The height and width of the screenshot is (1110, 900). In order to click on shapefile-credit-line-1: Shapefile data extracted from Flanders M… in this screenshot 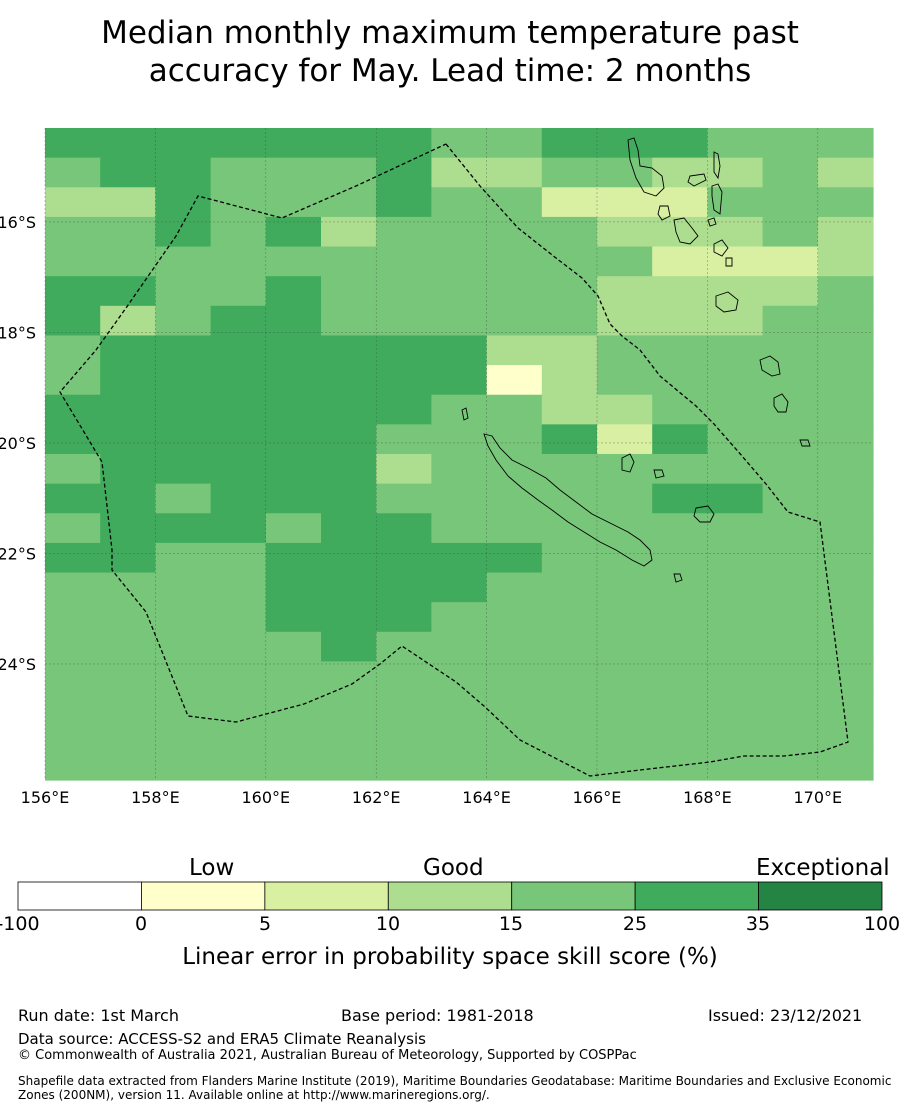, I will do `click(455, 1081)`.